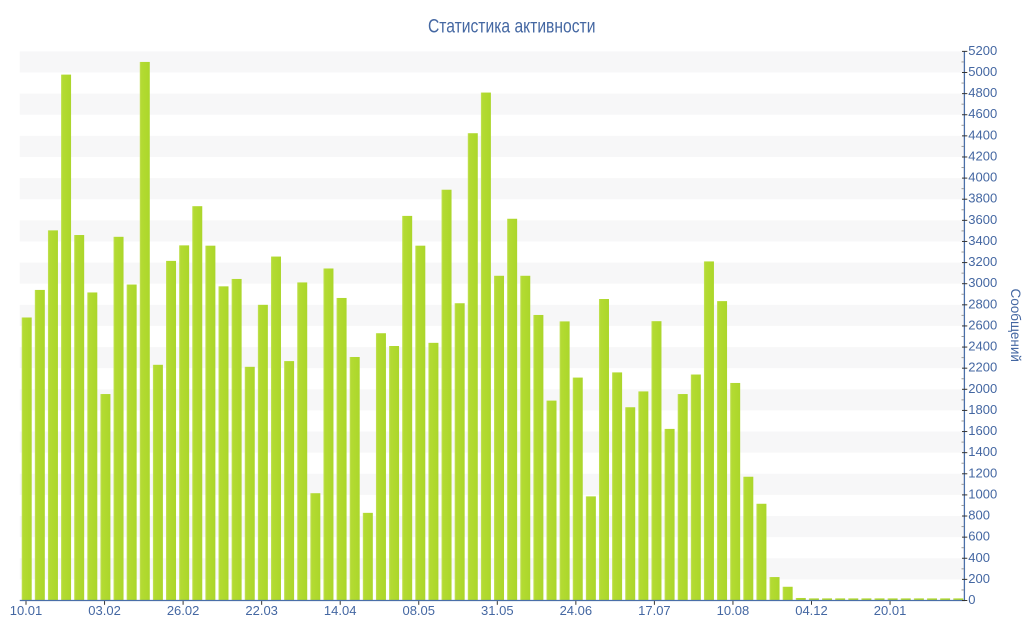  Describe the element at coordinates (982, 367) in the screenshot. I see `svg-text: 2200` at that location.